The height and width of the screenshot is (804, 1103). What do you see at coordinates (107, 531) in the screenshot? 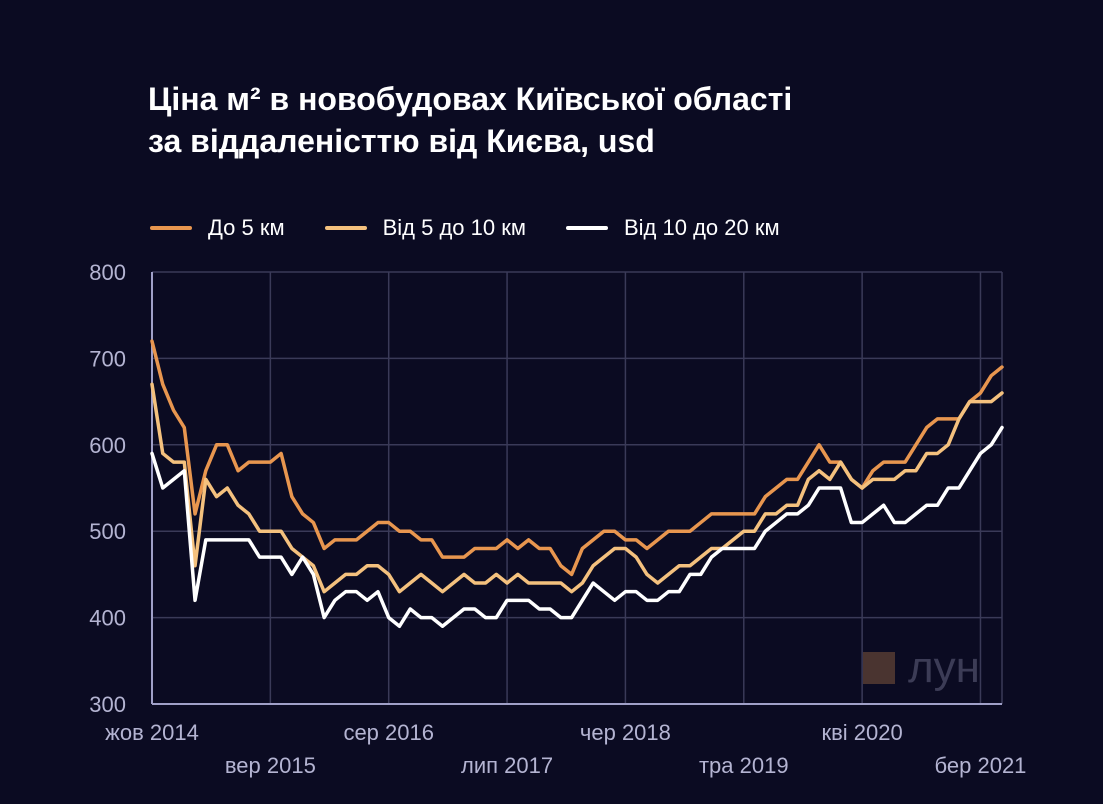
I see `y-tick-label-2: 500` at bounding box center [107, 531].